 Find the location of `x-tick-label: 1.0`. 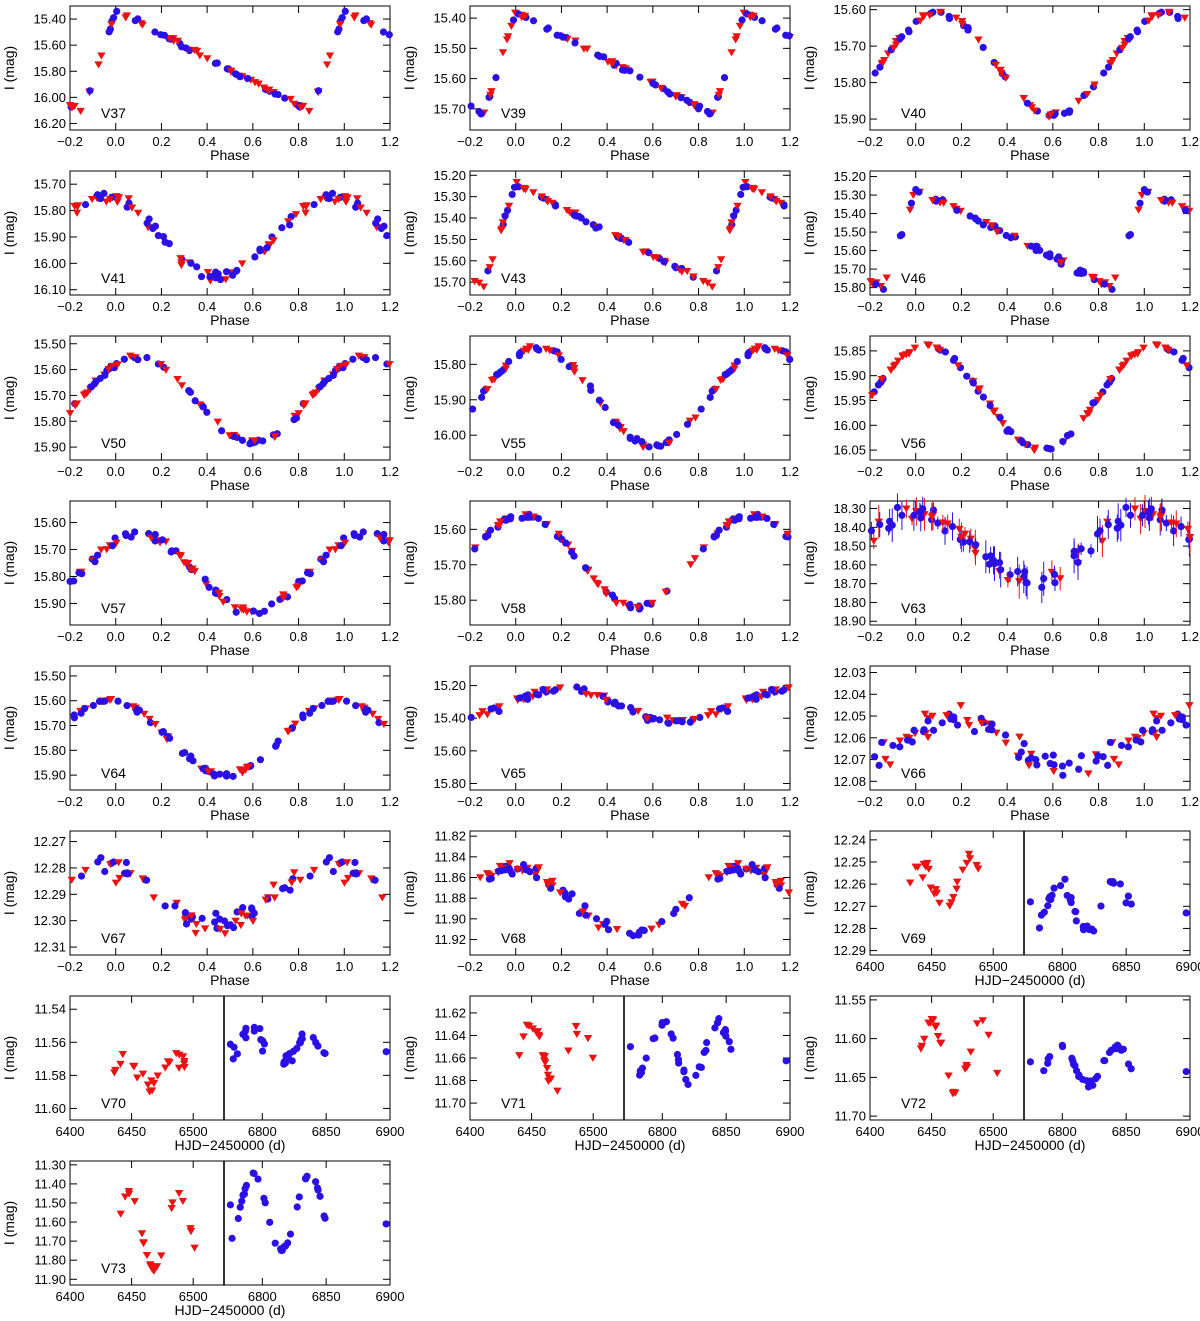

x-tick-label: 1.0 is located at coordinates (1144, 636).